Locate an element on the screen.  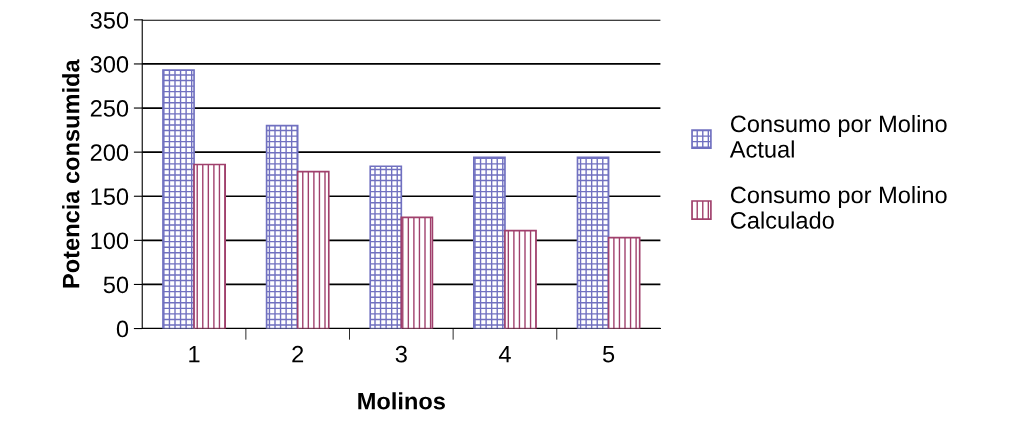
y-tick-label: 350 is located at coordinates (109, 20).